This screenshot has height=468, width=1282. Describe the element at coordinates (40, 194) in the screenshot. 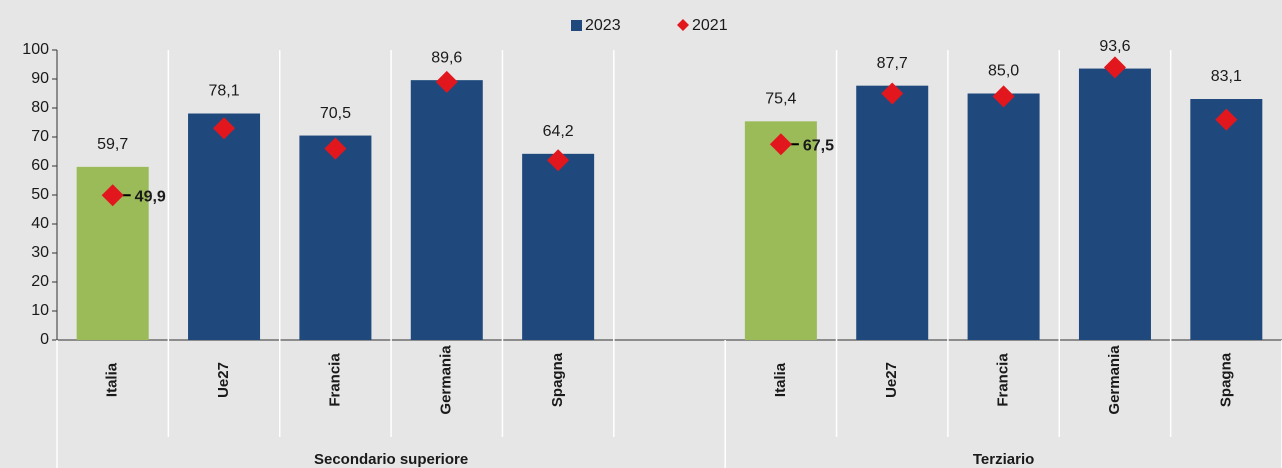

I see `y-tick-label: 50` at that location.